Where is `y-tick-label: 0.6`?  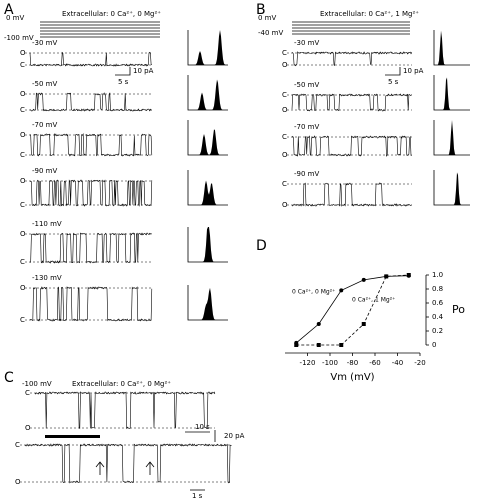
y-tick-label: 0.6 is located at coordinates (438, 303).